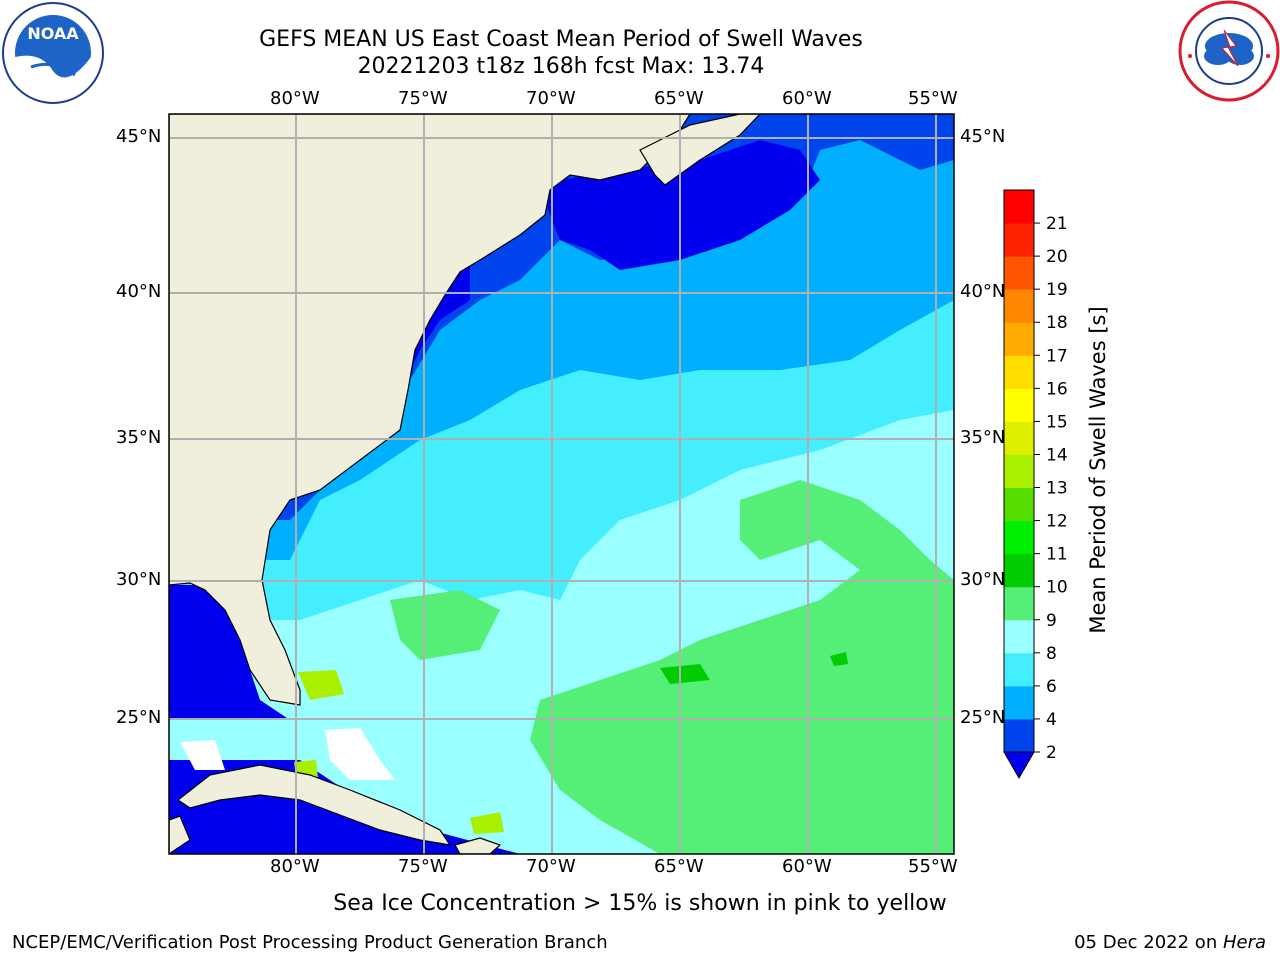  What do you see at coordinates (1057, 290) in the screenshot?
I see `colorbar-tick-label: 19` at bounding box center [1057, 290].